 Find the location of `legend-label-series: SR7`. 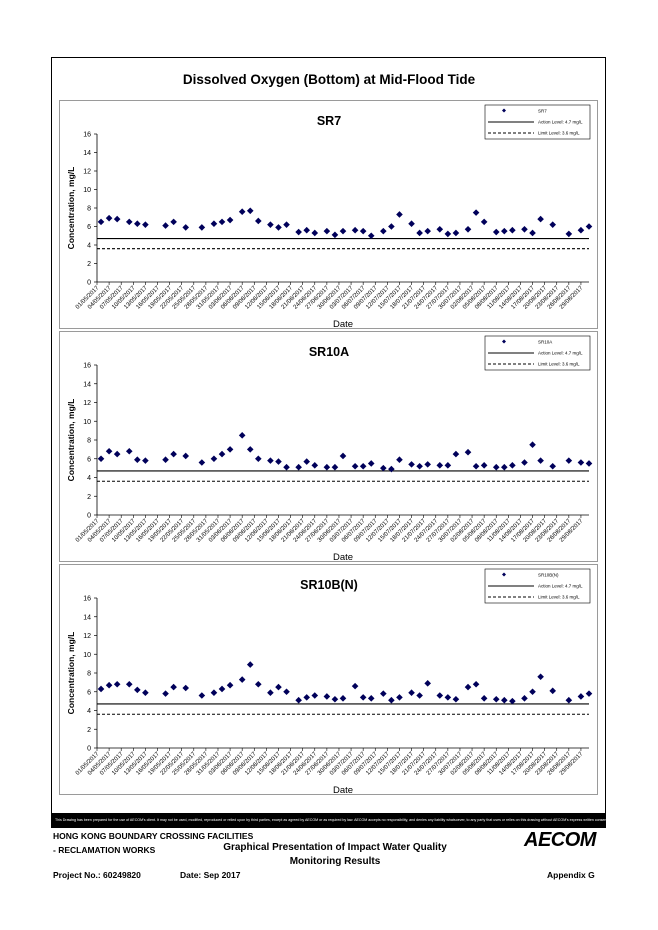

legend-label-series: SR7 is located at coordinates (542, 111).